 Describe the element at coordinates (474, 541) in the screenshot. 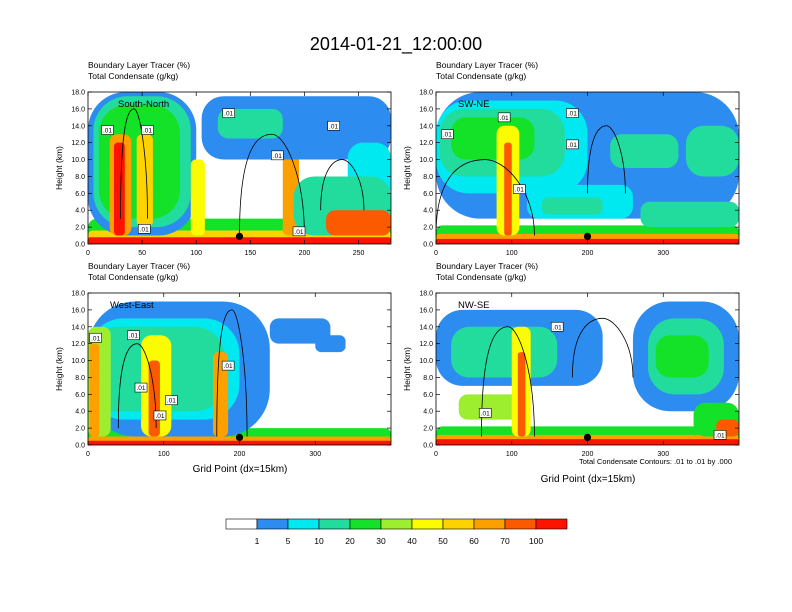

I see `legend-label: 60` at that location.